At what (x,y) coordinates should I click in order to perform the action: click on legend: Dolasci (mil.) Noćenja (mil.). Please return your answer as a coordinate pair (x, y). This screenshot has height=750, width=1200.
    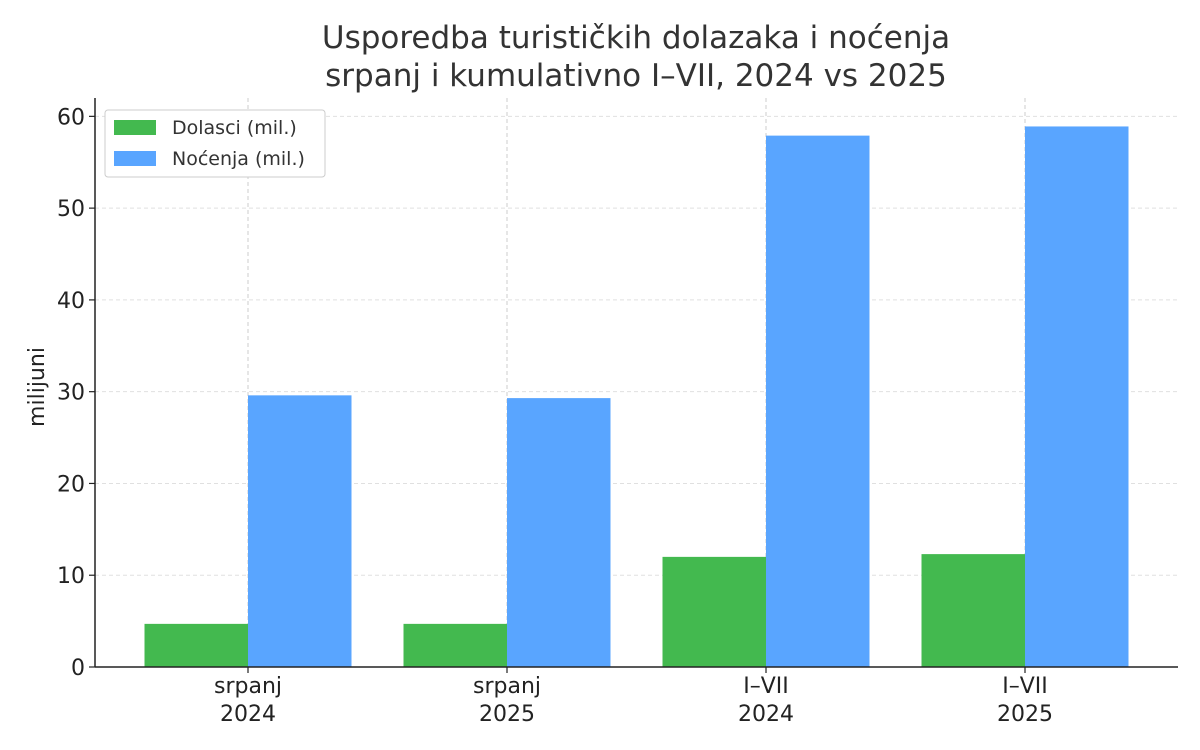
    Looking at the image, I should click on (215, 143).